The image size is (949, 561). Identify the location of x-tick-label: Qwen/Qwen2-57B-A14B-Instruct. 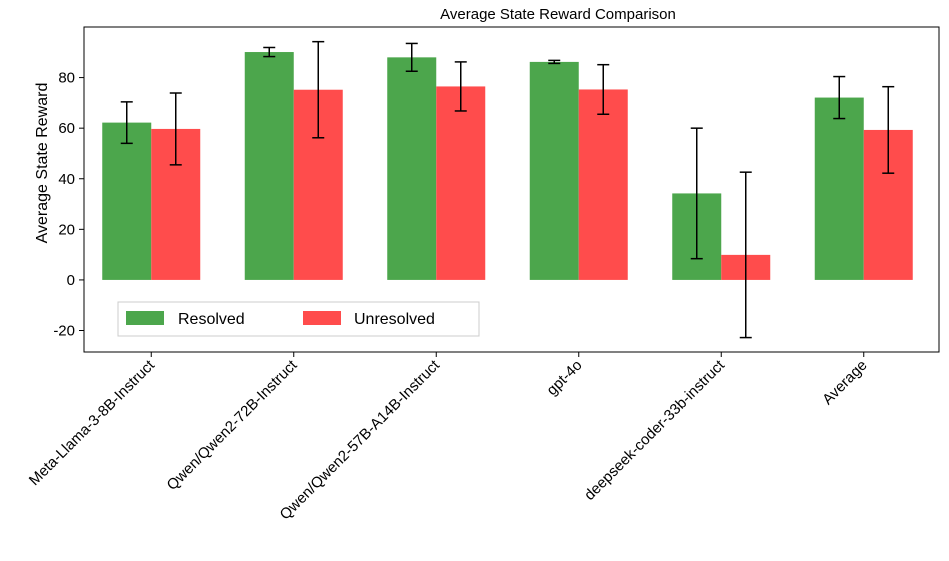
(360, 439).